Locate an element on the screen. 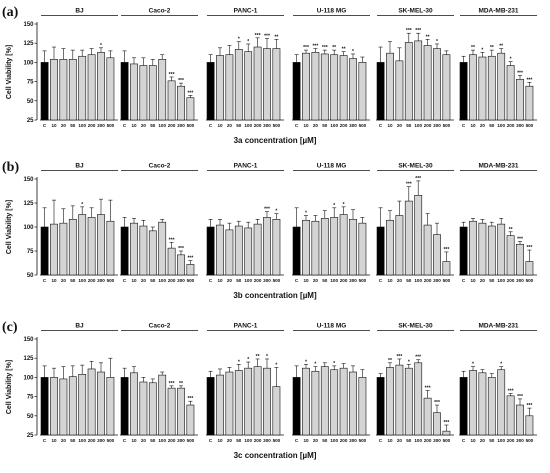 This screenshot has width=550, height=473. x-axis-label: 3a concentration [µM] is located at coordinates (275, 140).